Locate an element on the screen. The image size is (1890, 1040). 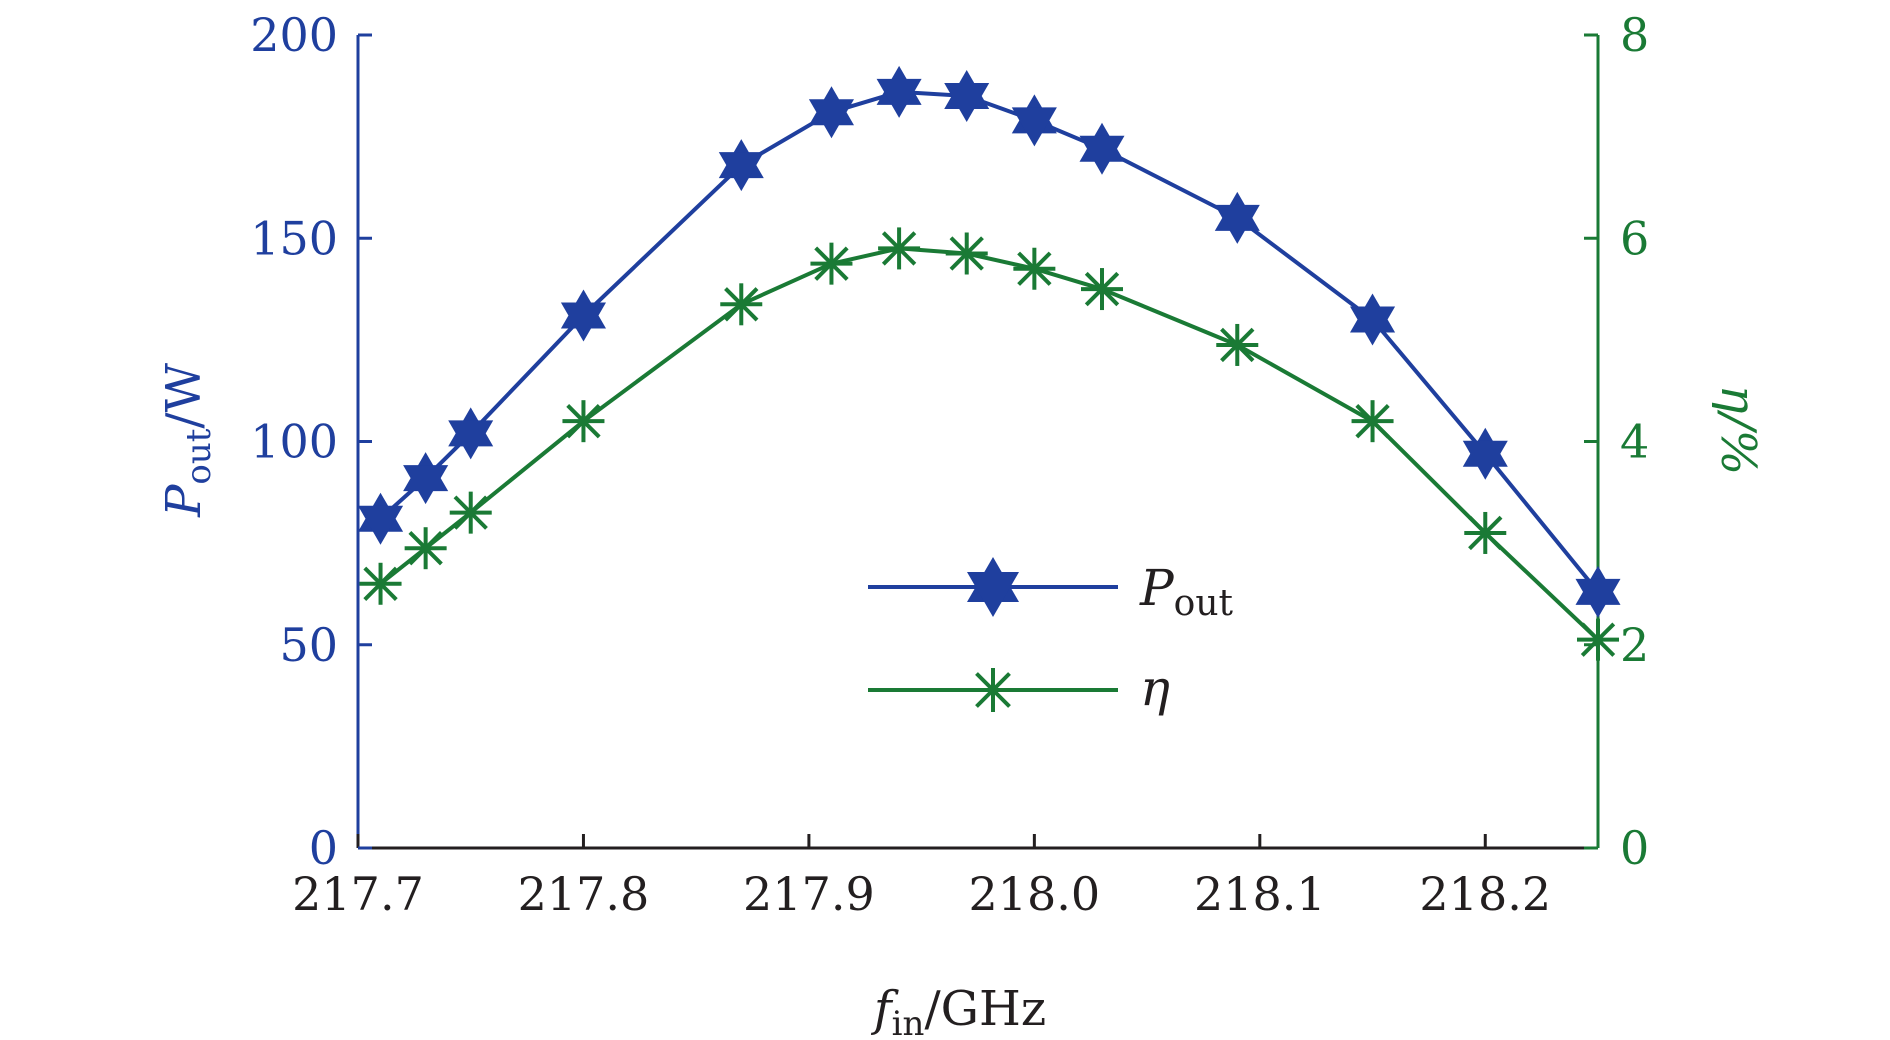
y-tick-label-left: 150 is located at coordinates (294, 238).